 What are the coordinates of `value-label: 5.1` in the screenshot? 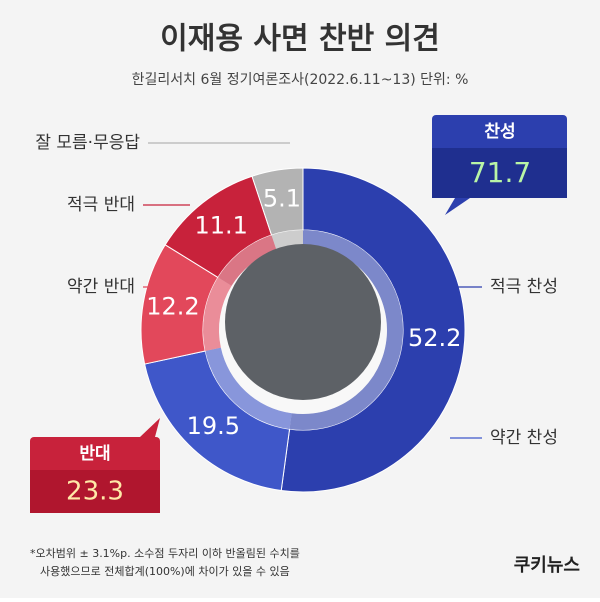 It's located at (282, 199).